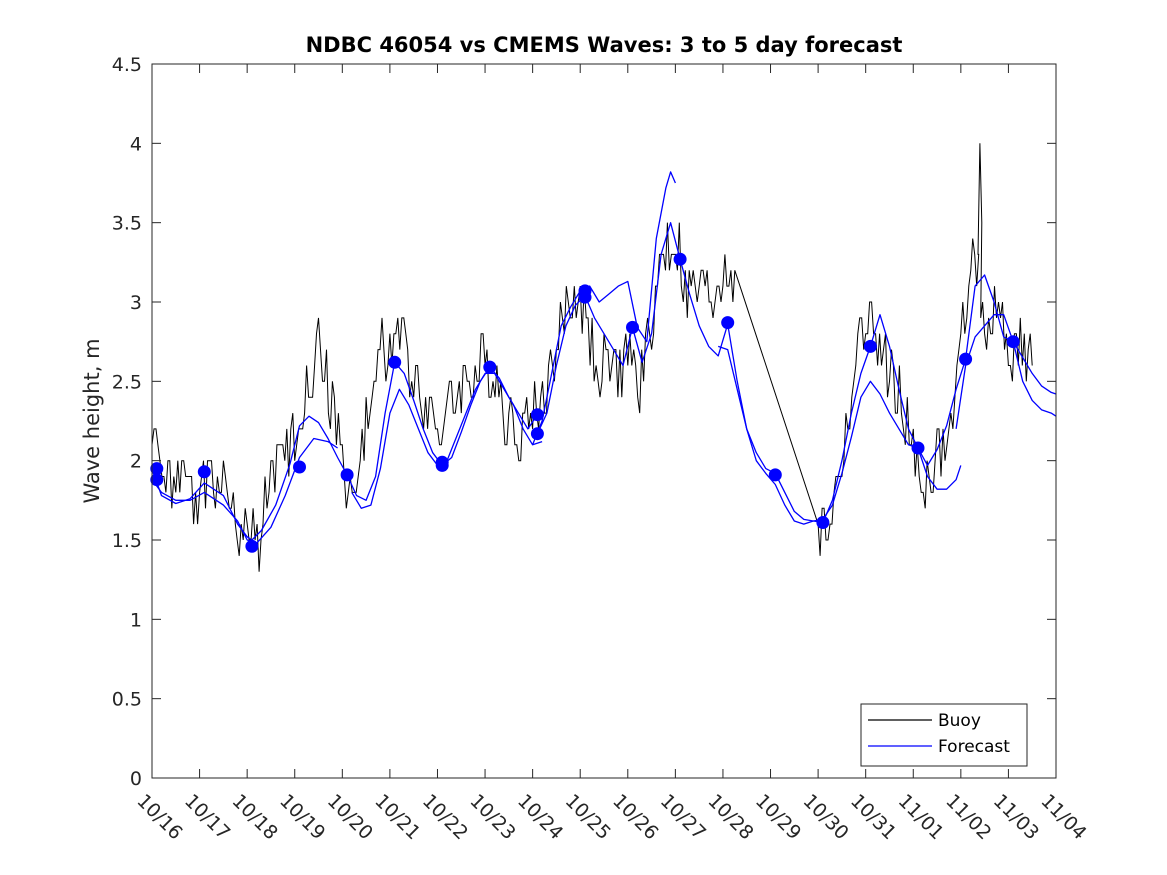 The height and width of the screenshot is (875, 1167). I want to click on y-tick-label: 3.5, so click(127, 224).